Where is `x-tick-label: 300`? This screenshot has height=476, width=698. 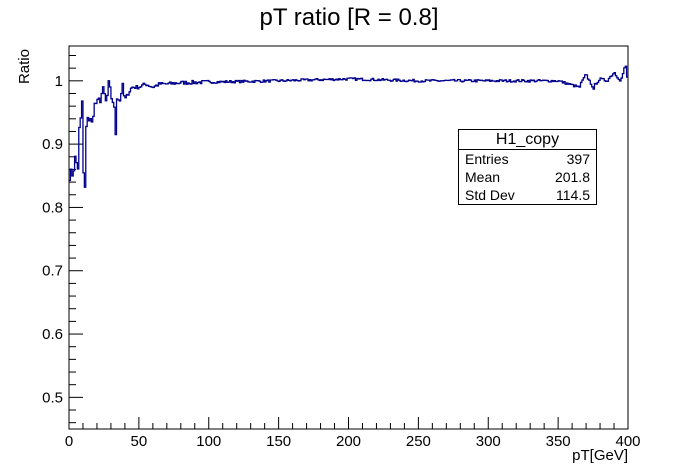
x-tick-label: 300 is located at coordinates (488, 441).